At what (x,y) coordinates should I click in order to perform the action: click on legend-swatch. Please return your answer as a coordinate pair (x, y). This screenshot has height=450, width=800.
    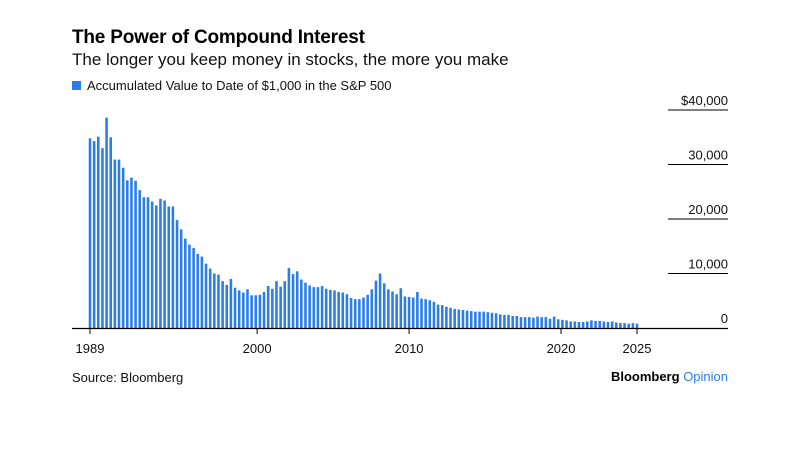
    Looking at the image, I should click on (76, 85).